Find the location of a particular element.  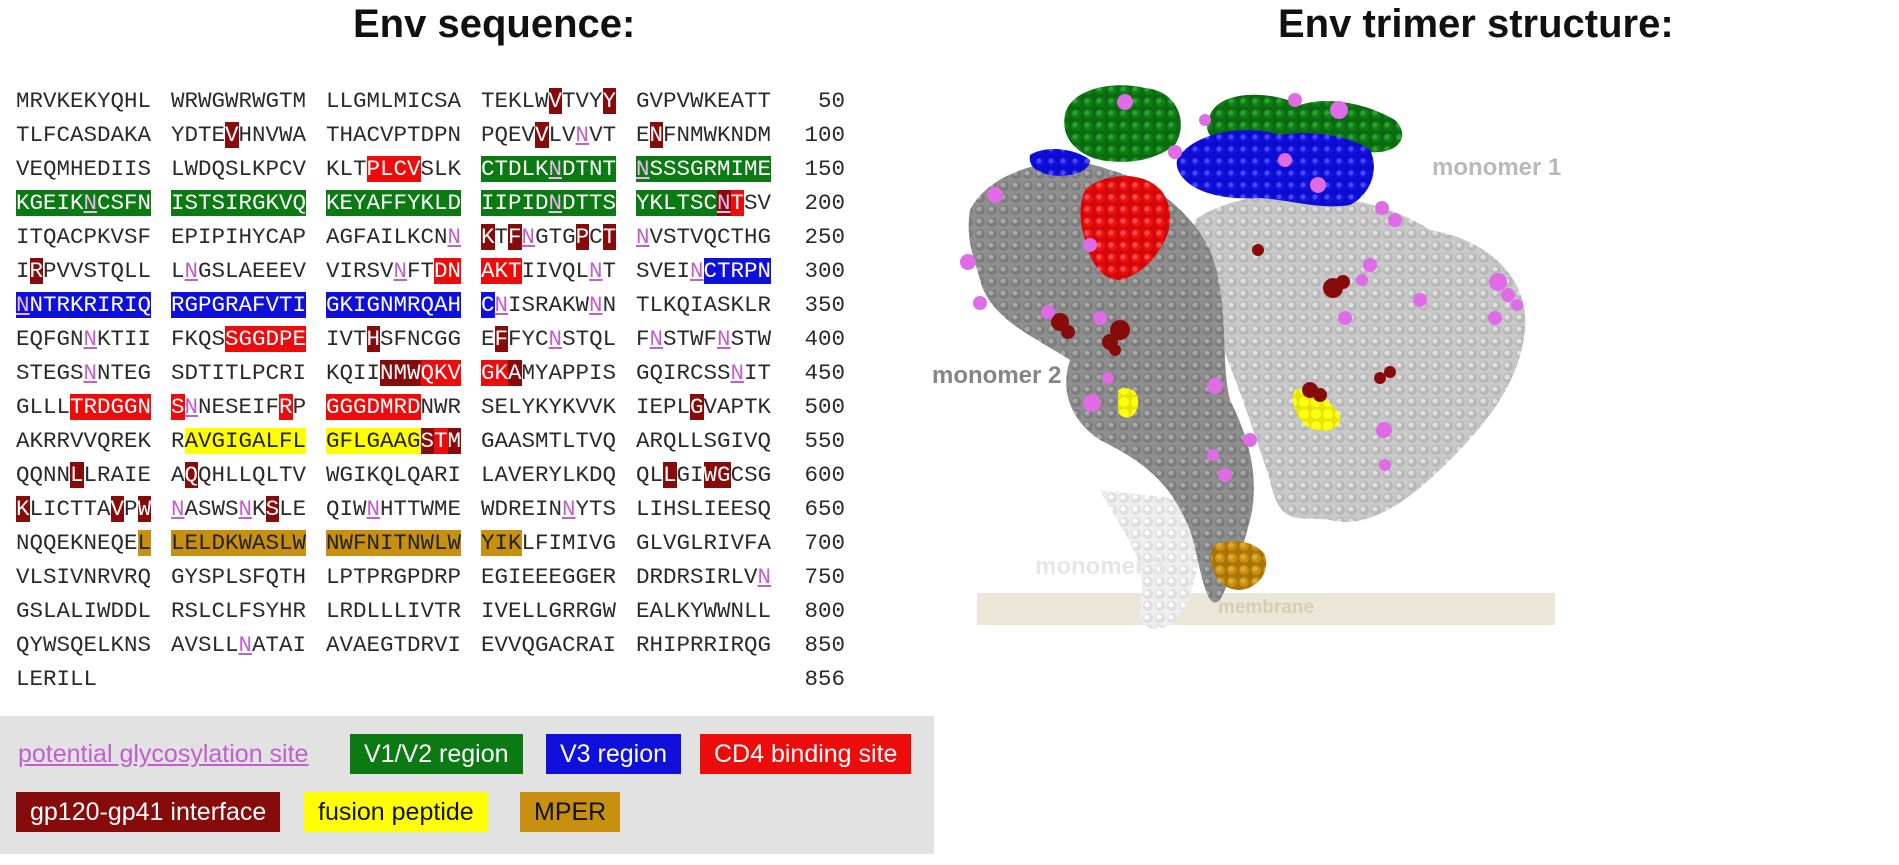

highlighted-residues: GK is located at coordinates (495, 373).